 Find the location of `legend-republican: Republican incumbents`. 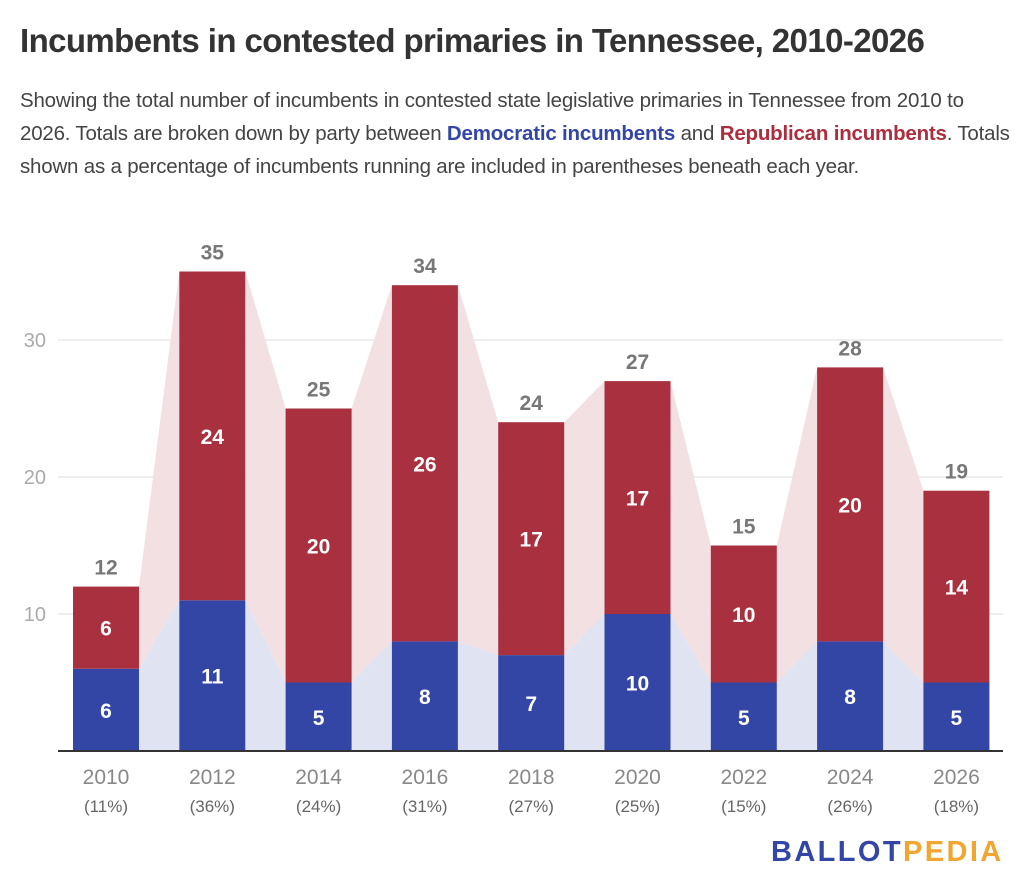

legend-republican: Republican incumbents is located at coordinates (833, 133).